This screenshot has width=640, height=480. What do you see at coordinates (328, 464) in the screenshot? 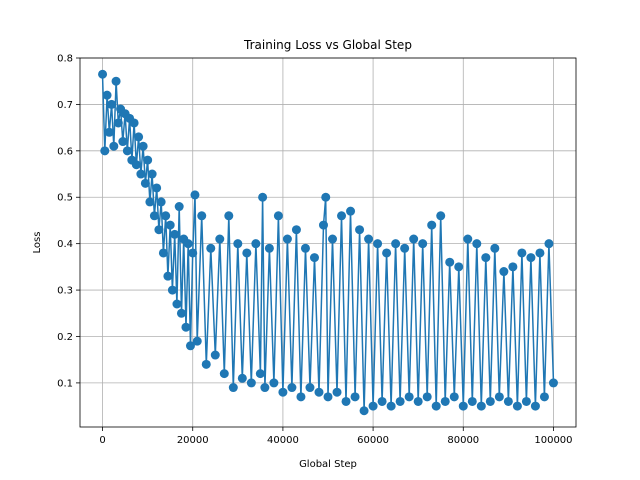
I see `x-axis-label: Global Step` at bounding box center [328, 464].